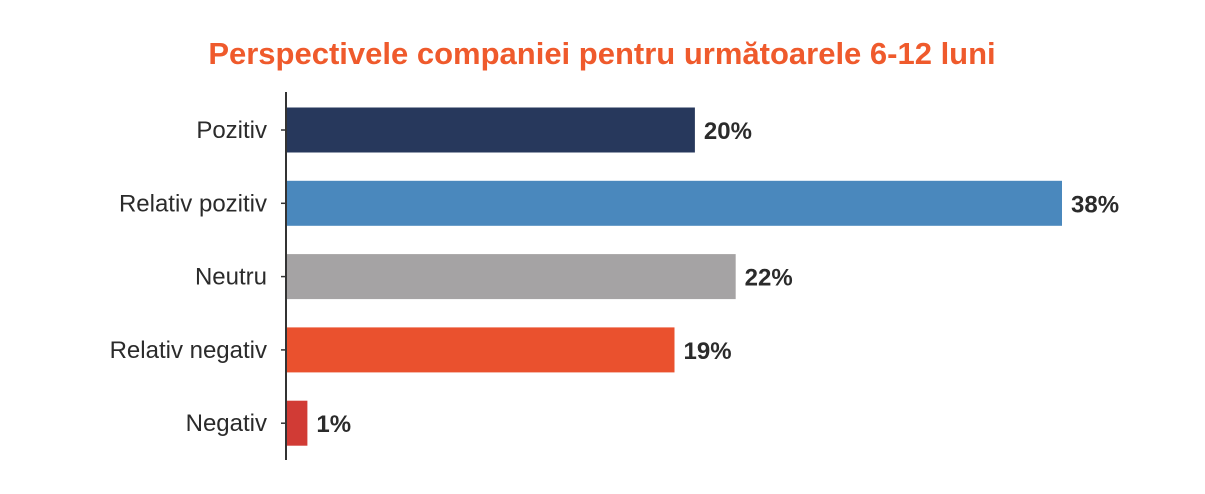  I want to click on category-label: Neutru, so click(231, 277).